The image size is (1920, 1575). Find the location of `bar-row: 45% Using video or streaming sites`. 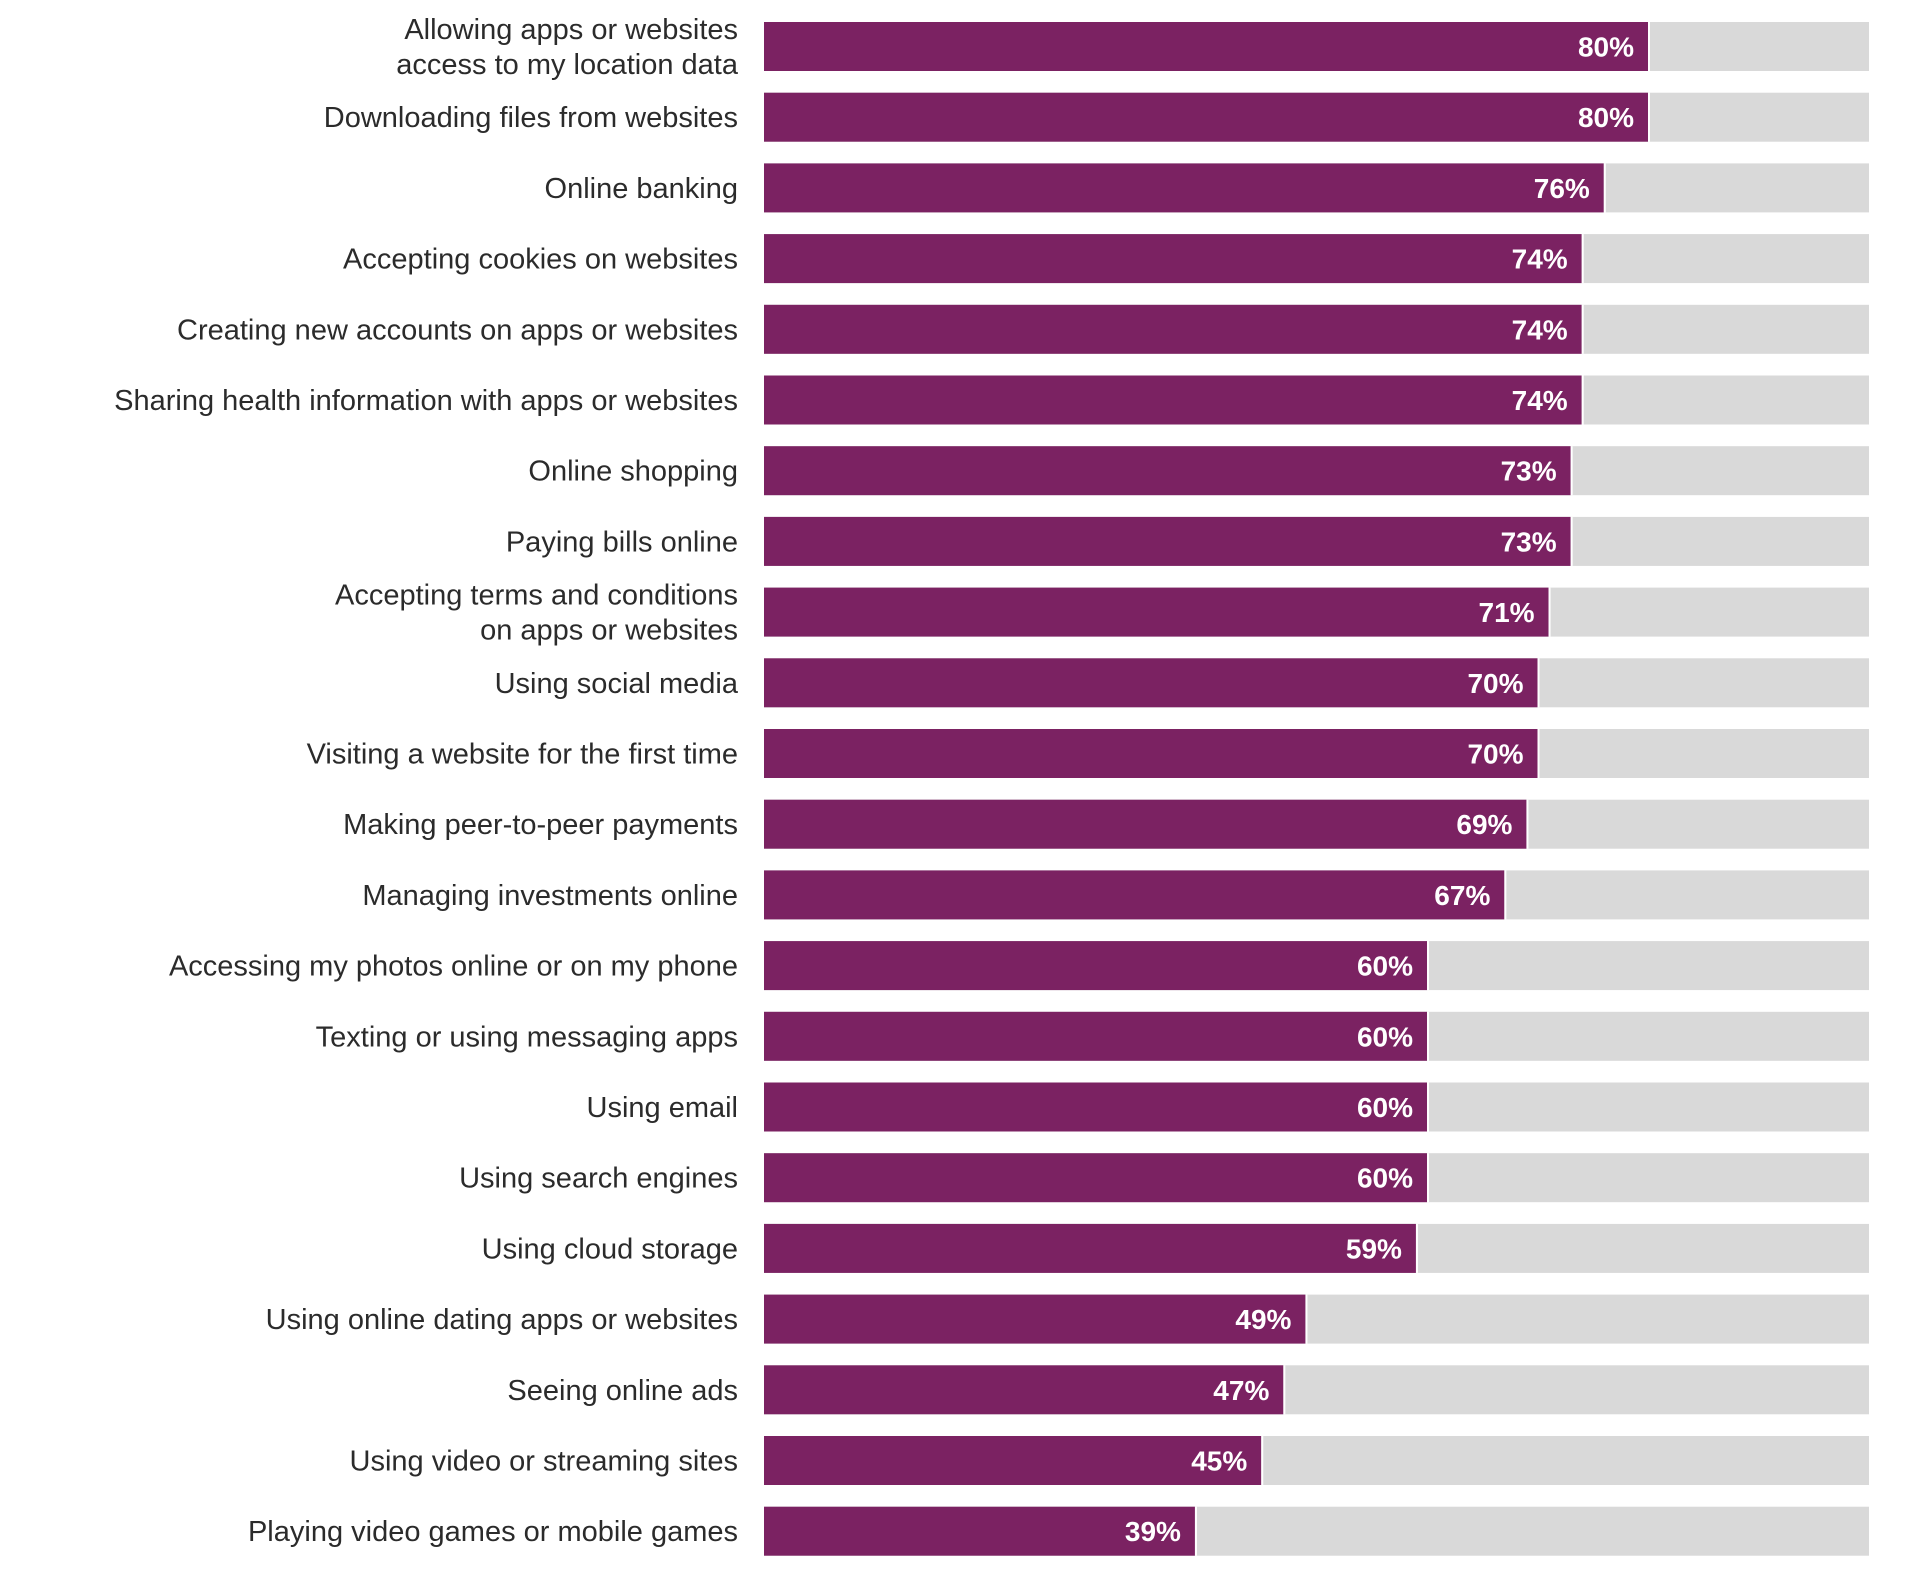

bar-row: 45% Using video or streaming sites is located at coordinates (1109, 1460).